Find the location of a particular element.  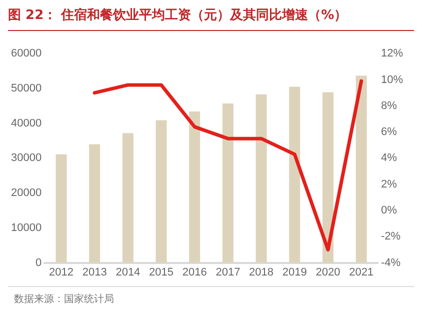

y-tick-label: 60000 is located at coordinates (26, 54).